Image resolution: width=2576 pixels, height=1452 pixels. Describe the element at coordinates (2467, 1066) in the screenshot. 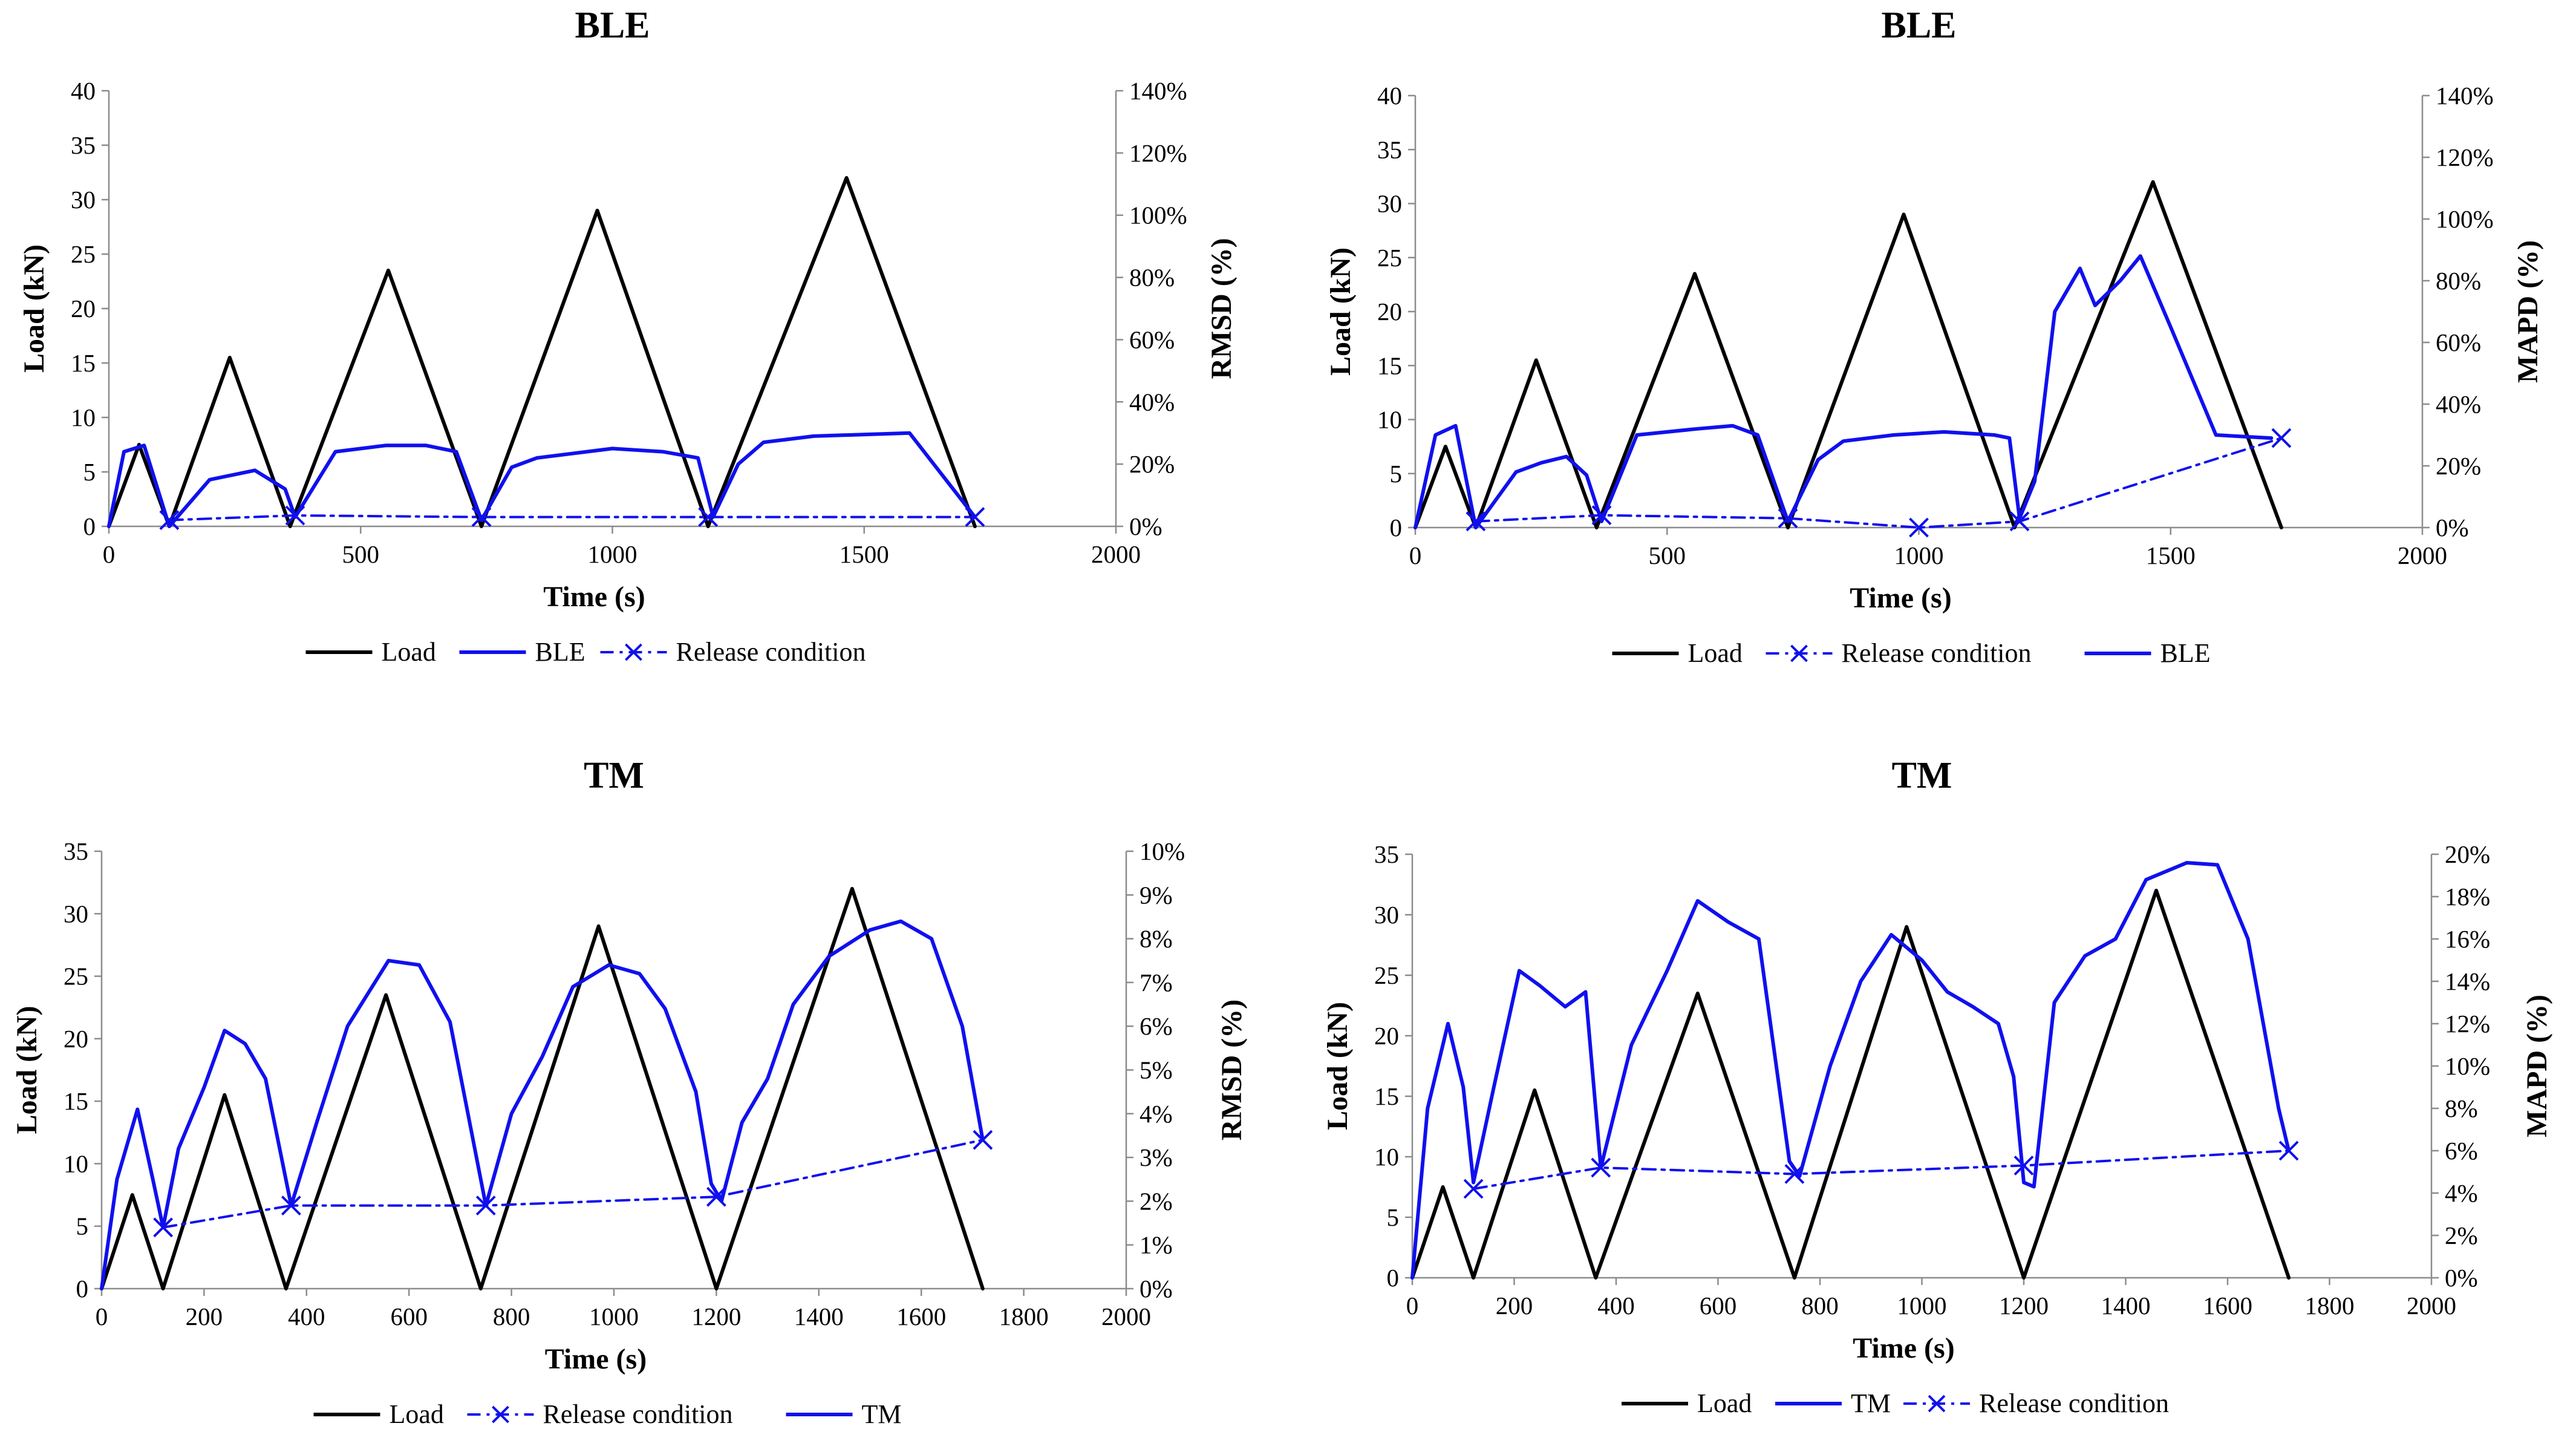

I see `y2-tick-label: 10%` at that location.